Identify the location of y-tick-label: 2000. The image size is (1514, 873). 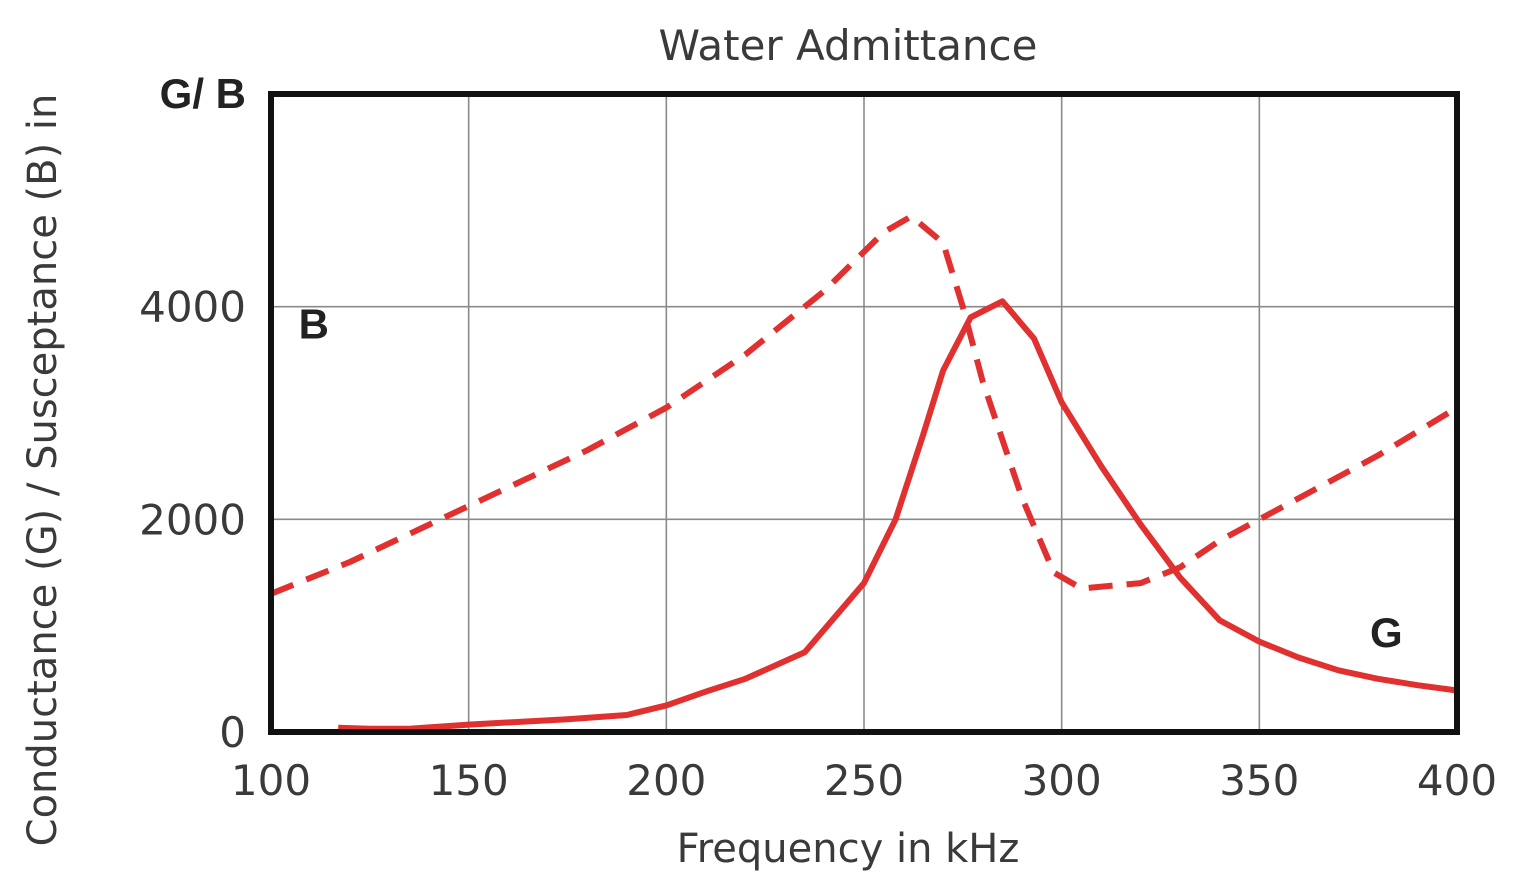
(192, 519).